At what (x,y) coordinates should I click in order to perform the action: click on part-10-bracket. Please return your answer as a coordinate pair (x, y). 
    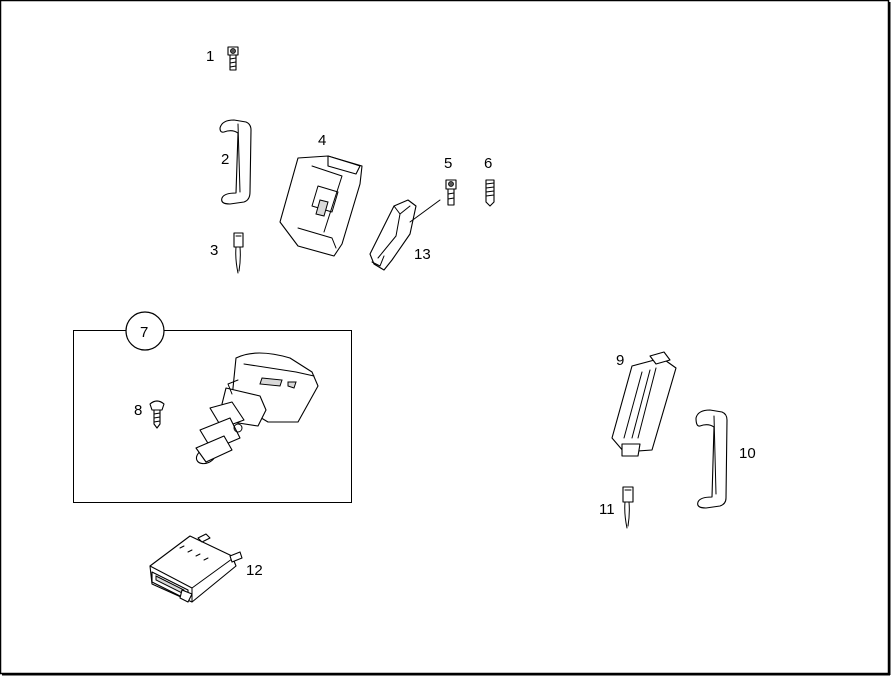
    Looking at the image, I should click on (711, 459).